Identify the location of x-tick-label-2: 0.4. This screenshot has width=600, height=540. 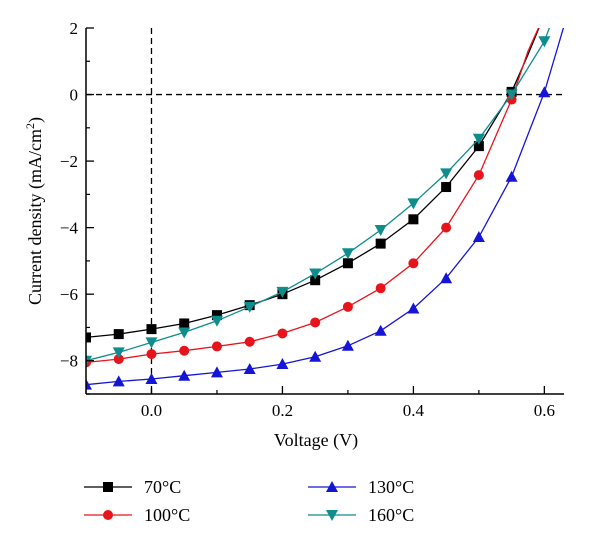
(414, 410).